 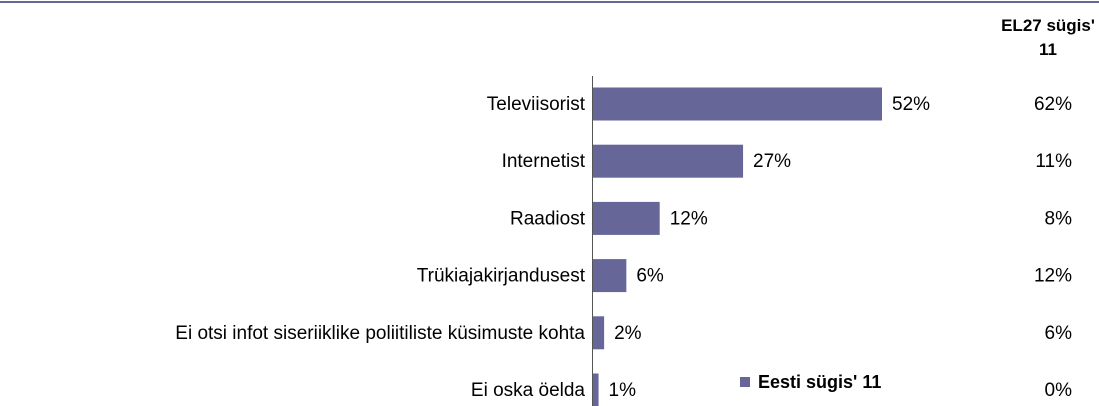 What do you see at coordinates (1053, 104) in the screenshot?
I see `side-value: 62%` at bounding box center [1053, 104].